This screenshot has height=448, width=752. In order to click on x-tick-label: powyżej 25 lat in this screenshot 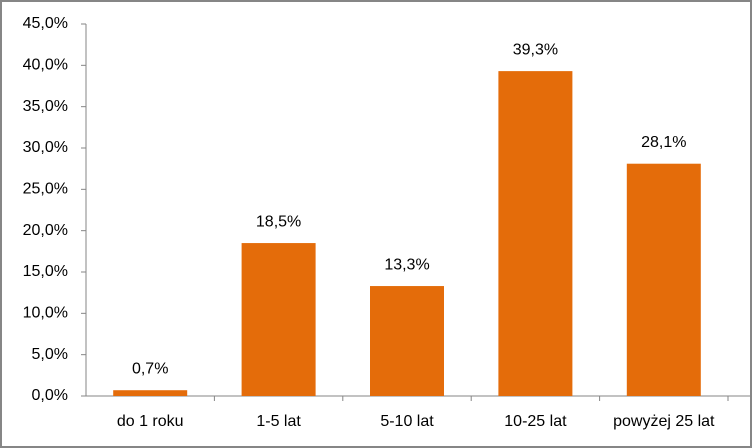, I will do `click(664, 421)`.